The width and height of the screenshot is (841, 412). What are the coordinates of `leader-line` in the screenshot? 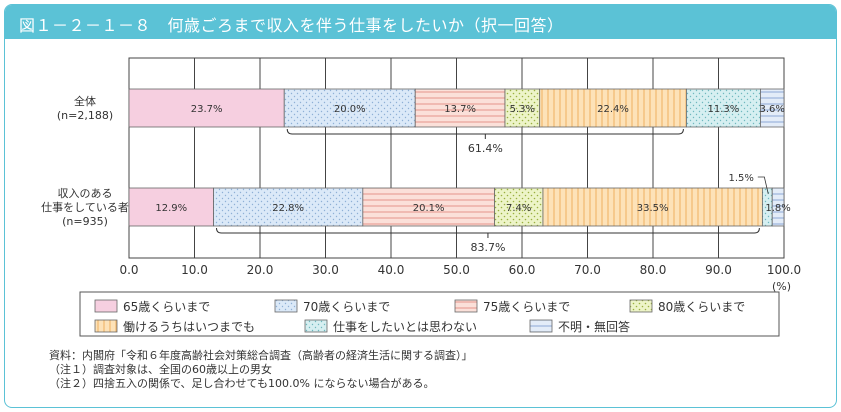 It's located at (763, 185).